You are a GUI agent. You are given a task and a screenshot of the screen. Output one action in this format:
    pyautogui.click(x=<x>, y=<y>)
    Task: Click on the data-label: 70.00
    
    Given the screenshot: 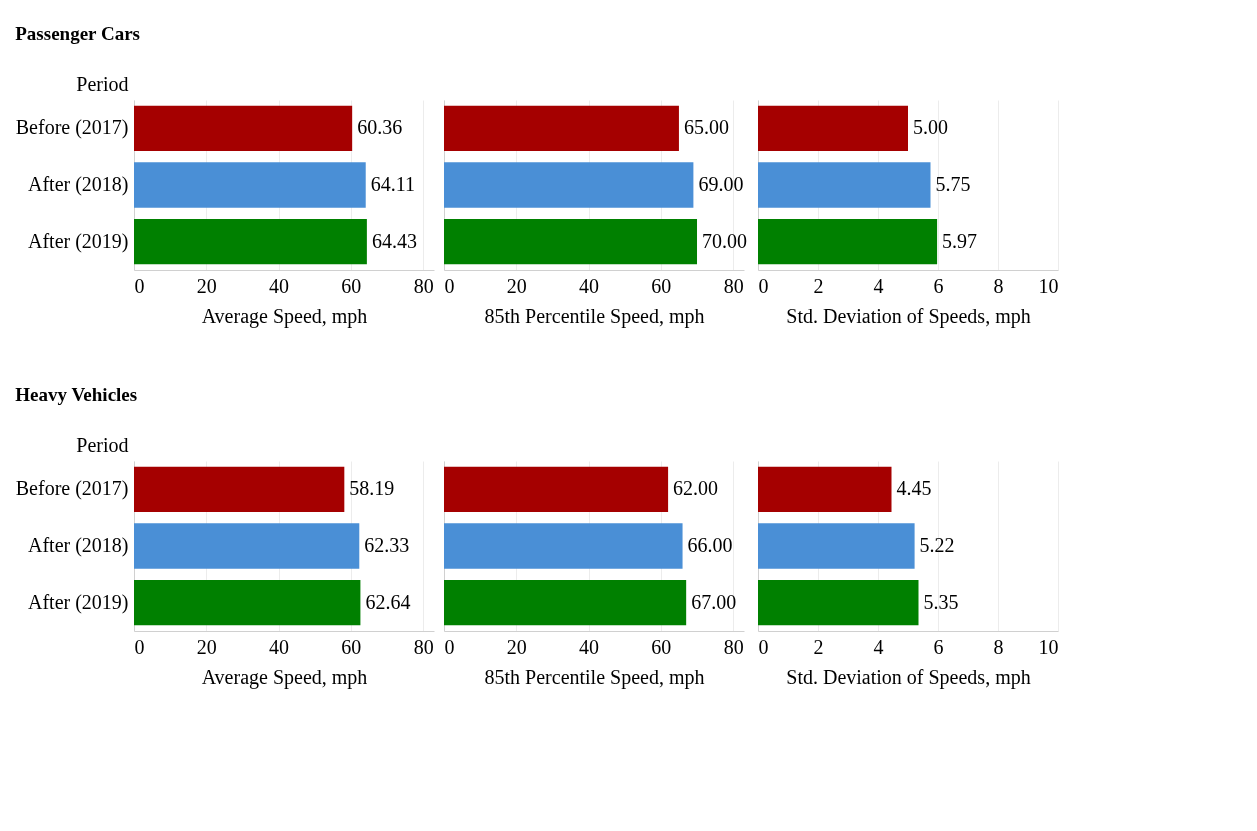 What is the action you would take?
    pyautogui.click(x=725, y=240)
    